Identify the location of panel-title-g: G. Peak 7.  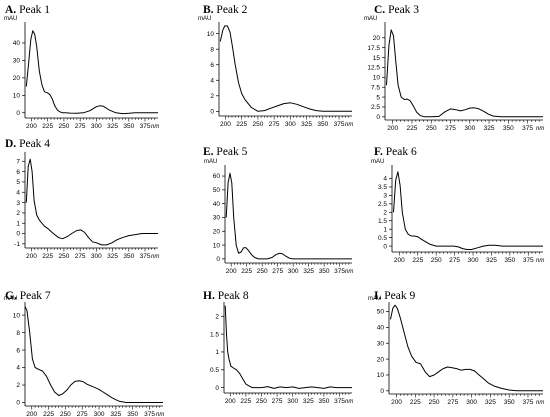
(28, 296).